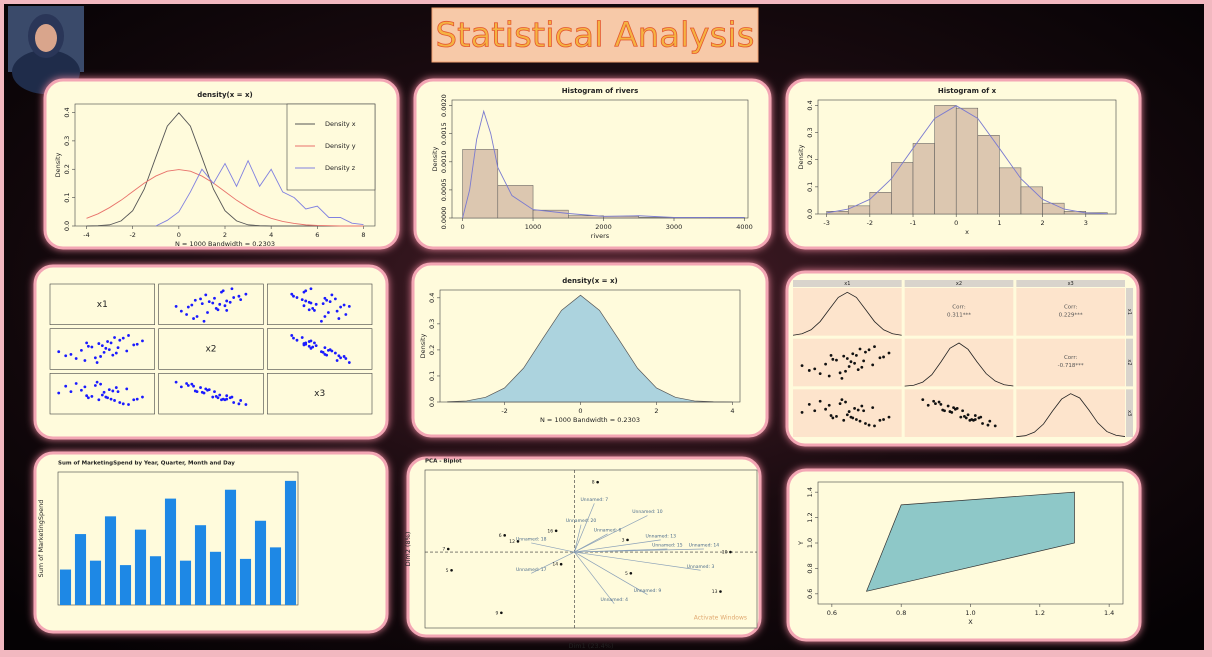 The width and height of the screenshot is (1212, 657). Describe the element at coordinates (744, 227) in the screenshot. I see `x-tick-label: 4000` at that location.